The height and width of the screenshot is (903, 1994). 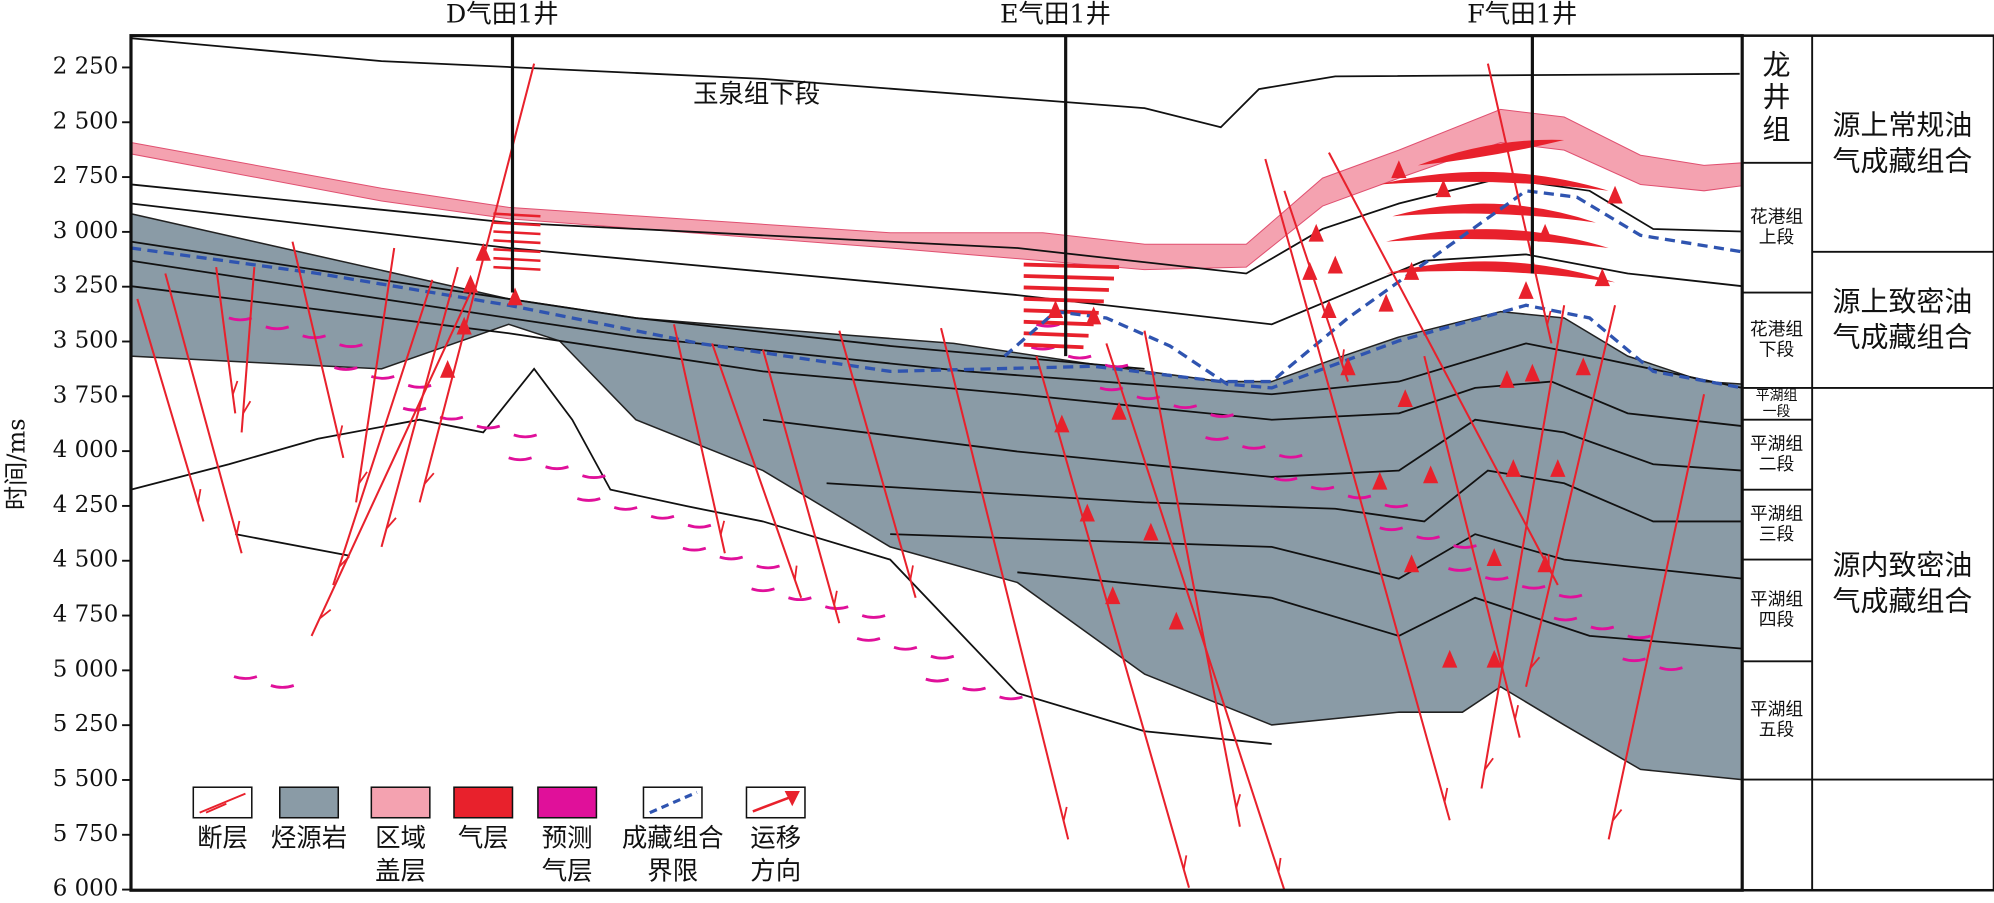 I want to click on y-tick-label: 5 500, so click(x=85, y=779).